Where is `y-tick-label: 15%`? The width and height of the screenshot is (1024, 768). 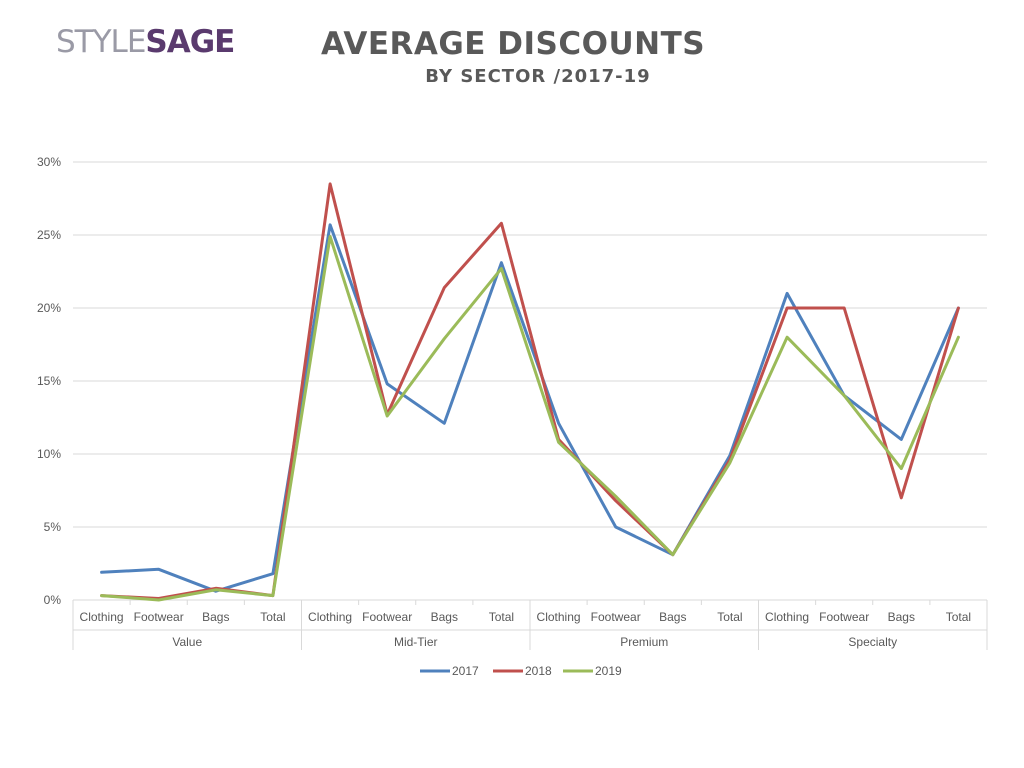
y-tick-label: 15% is located at coordinates (49, 381).